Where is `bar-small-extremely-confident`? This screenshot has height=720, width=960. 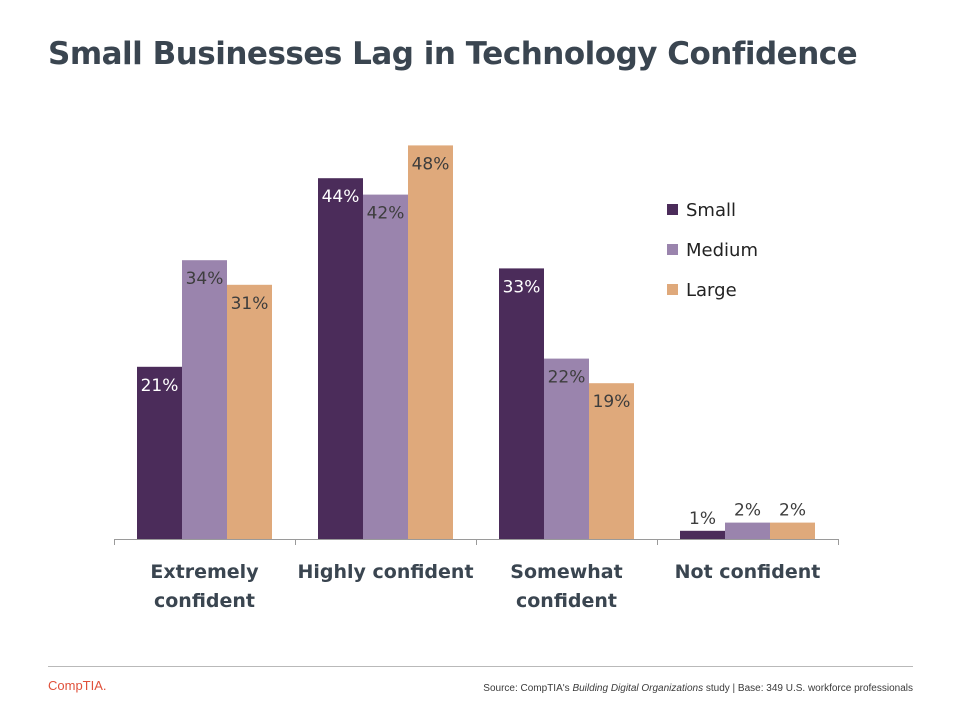
bar-small-extremely-confident is located at coordinates (159, 452).